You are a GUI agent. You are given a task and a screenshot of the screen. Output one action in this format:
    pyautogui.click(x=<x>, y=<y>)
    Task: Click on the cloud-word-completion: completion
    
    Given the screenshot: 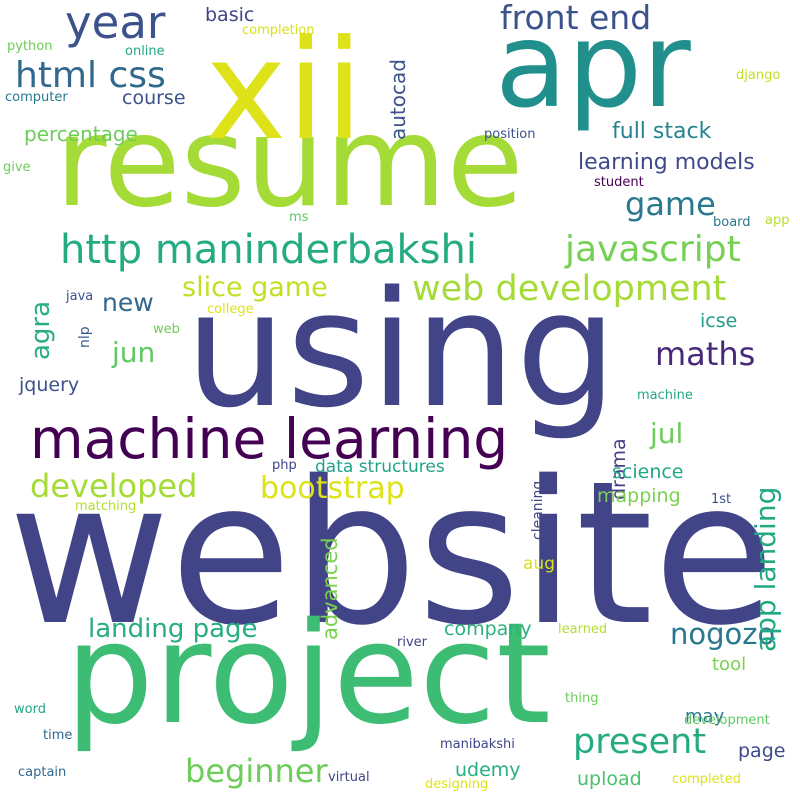 What is the action you would take?
    pyautogui.click(x=278, y=30)
    